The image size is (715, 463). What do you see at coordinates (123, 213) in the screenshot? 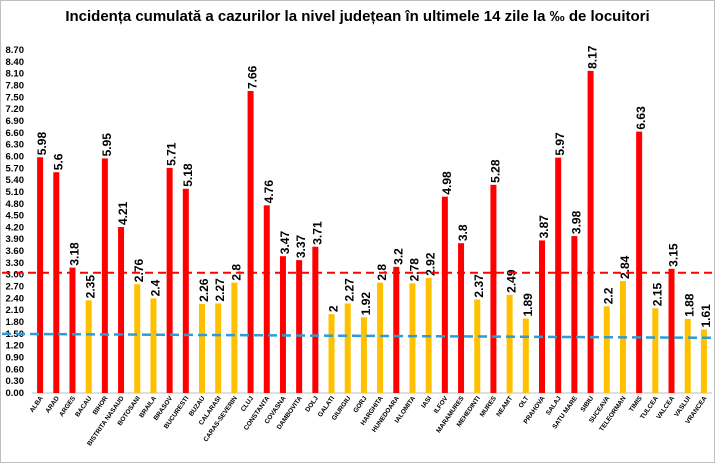
I see `data-label: 4.21` at bounding box center [123, 213].